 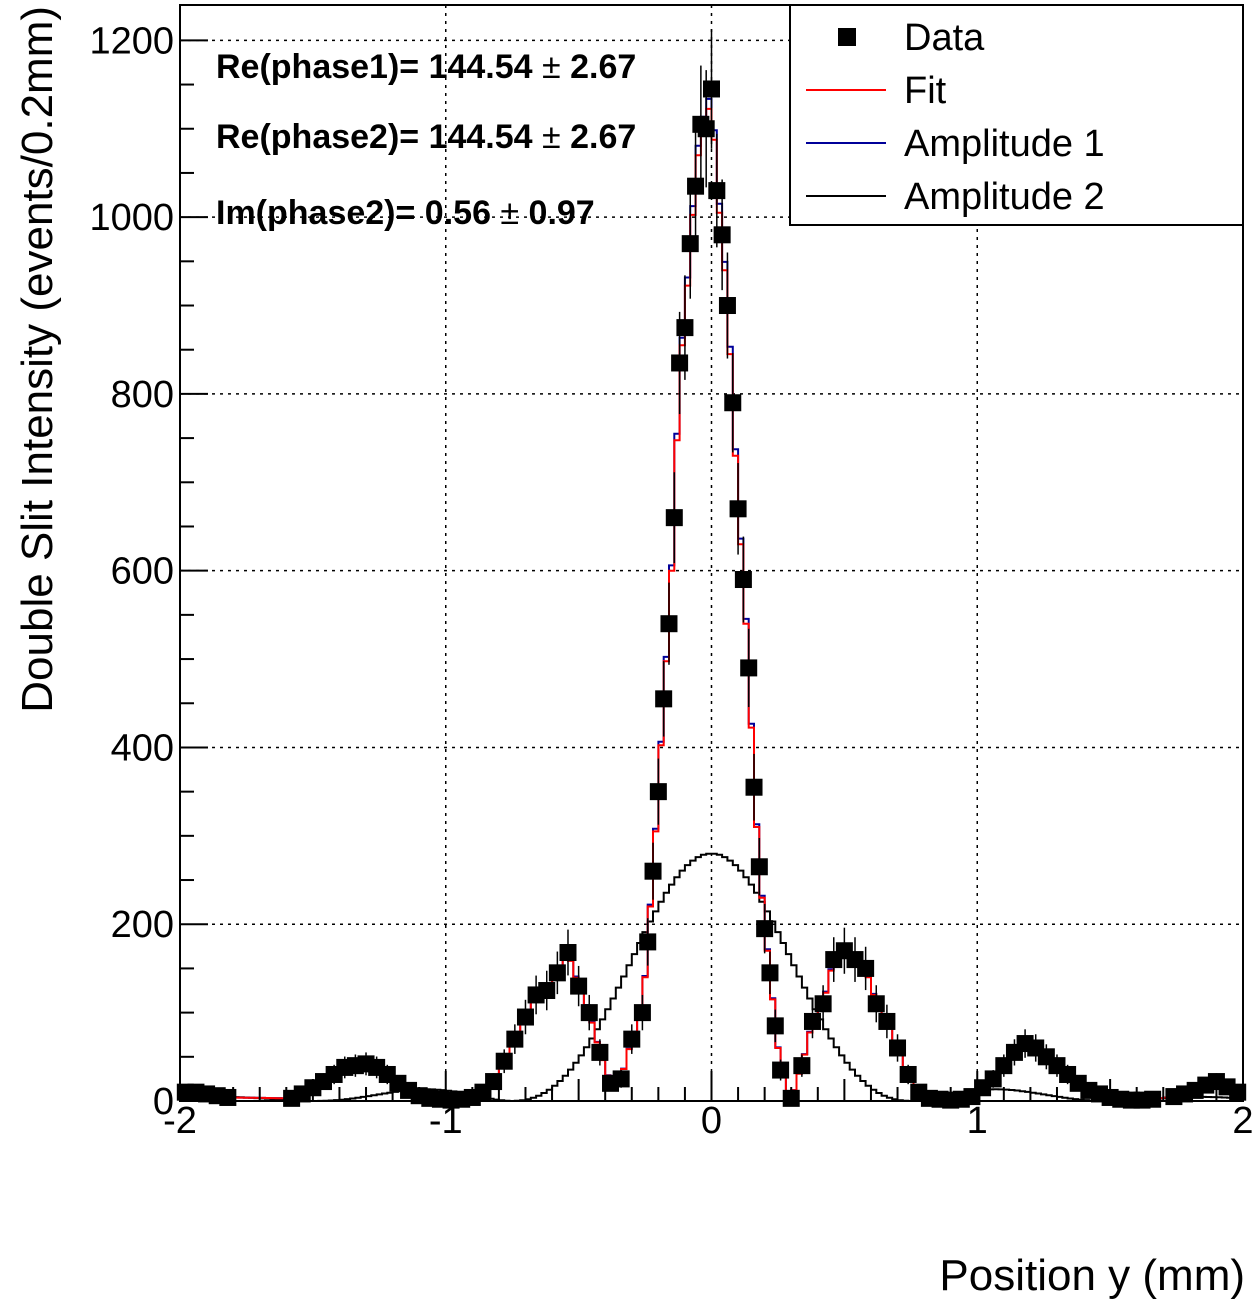 I want to click on legend-label: Amplitude 2, so click(x=1004, y=197).